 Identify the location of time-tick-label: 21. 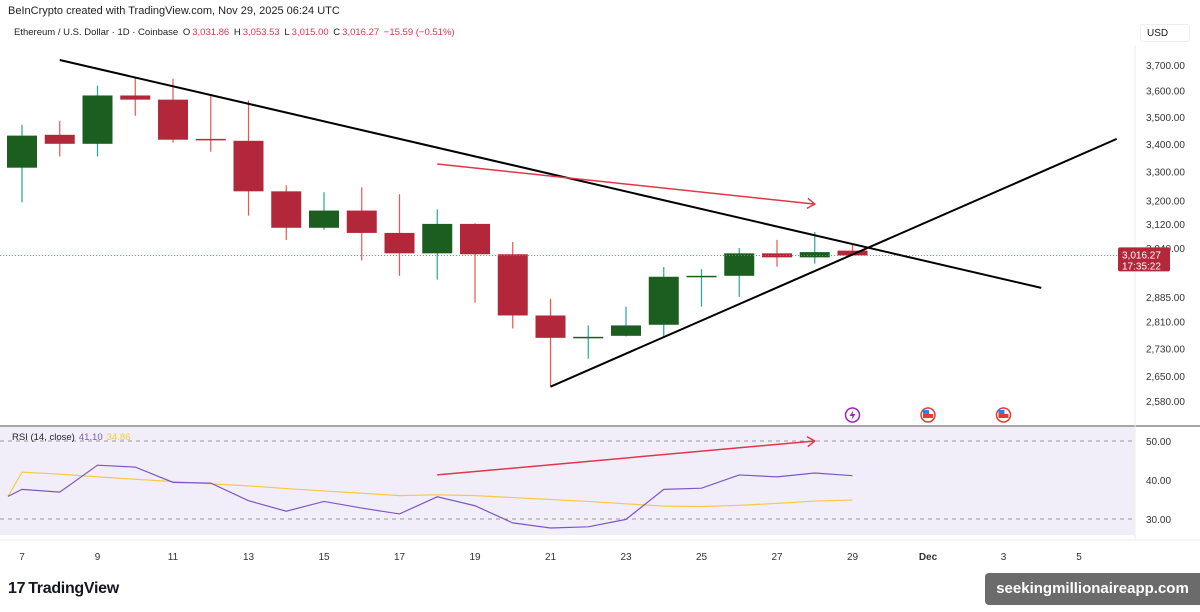
(551, 557).